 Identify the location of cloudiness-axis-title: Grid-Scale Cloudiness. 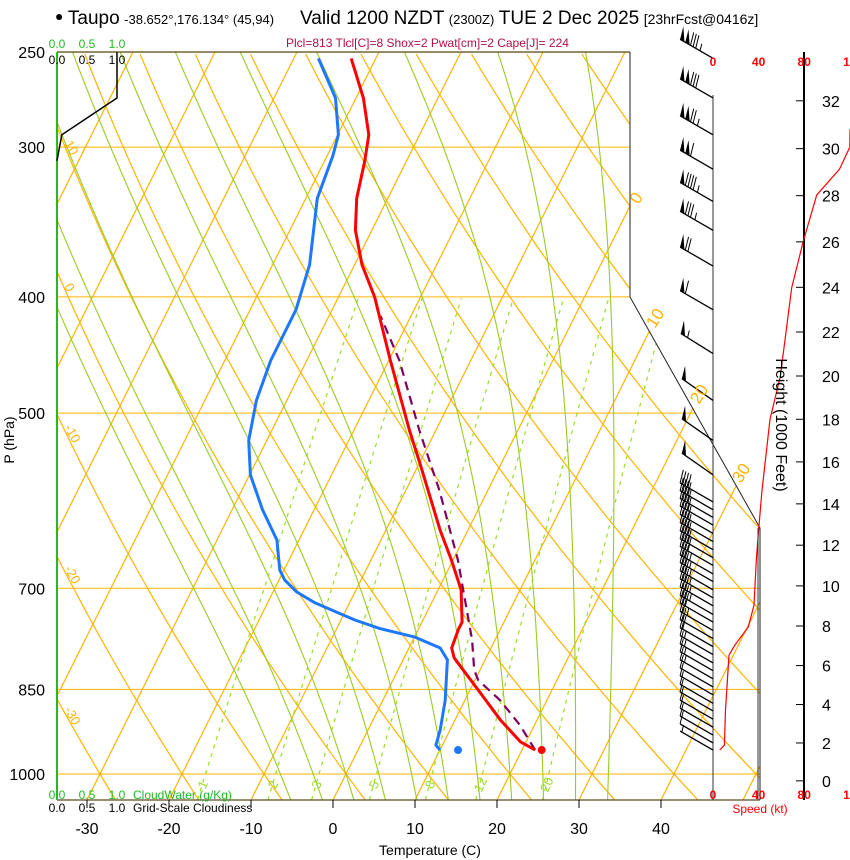
(192, 808).